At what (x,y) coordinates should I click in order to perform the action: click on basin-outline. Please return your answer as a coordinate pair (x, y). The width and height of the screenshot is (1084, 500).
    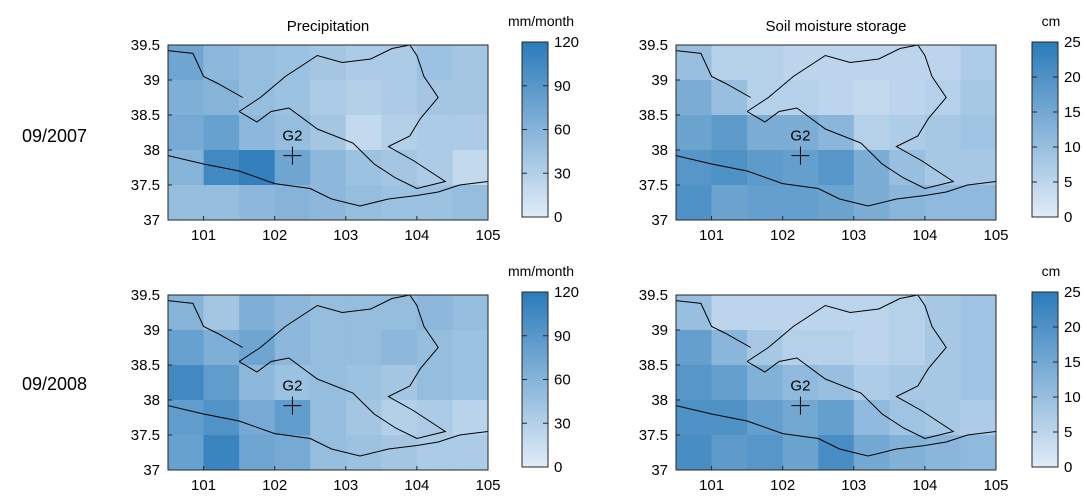
    Looking at the image, I should click on (342, 117).